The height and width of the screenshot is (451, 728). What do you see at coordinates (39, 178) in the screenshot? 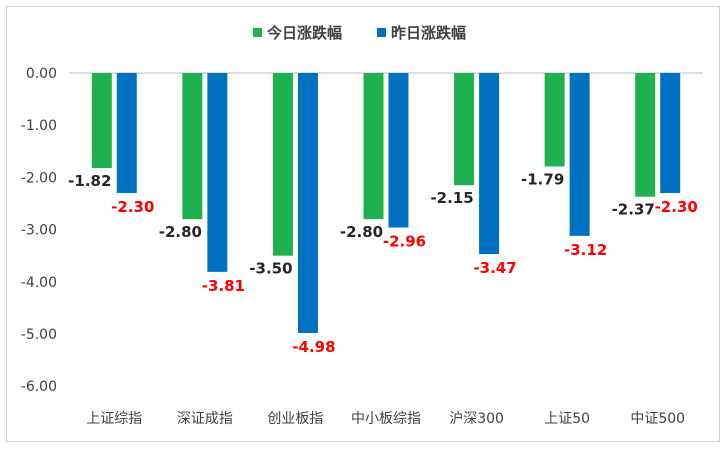
I see `y-tick-label: -2.00` at bounding box center [39, 178].